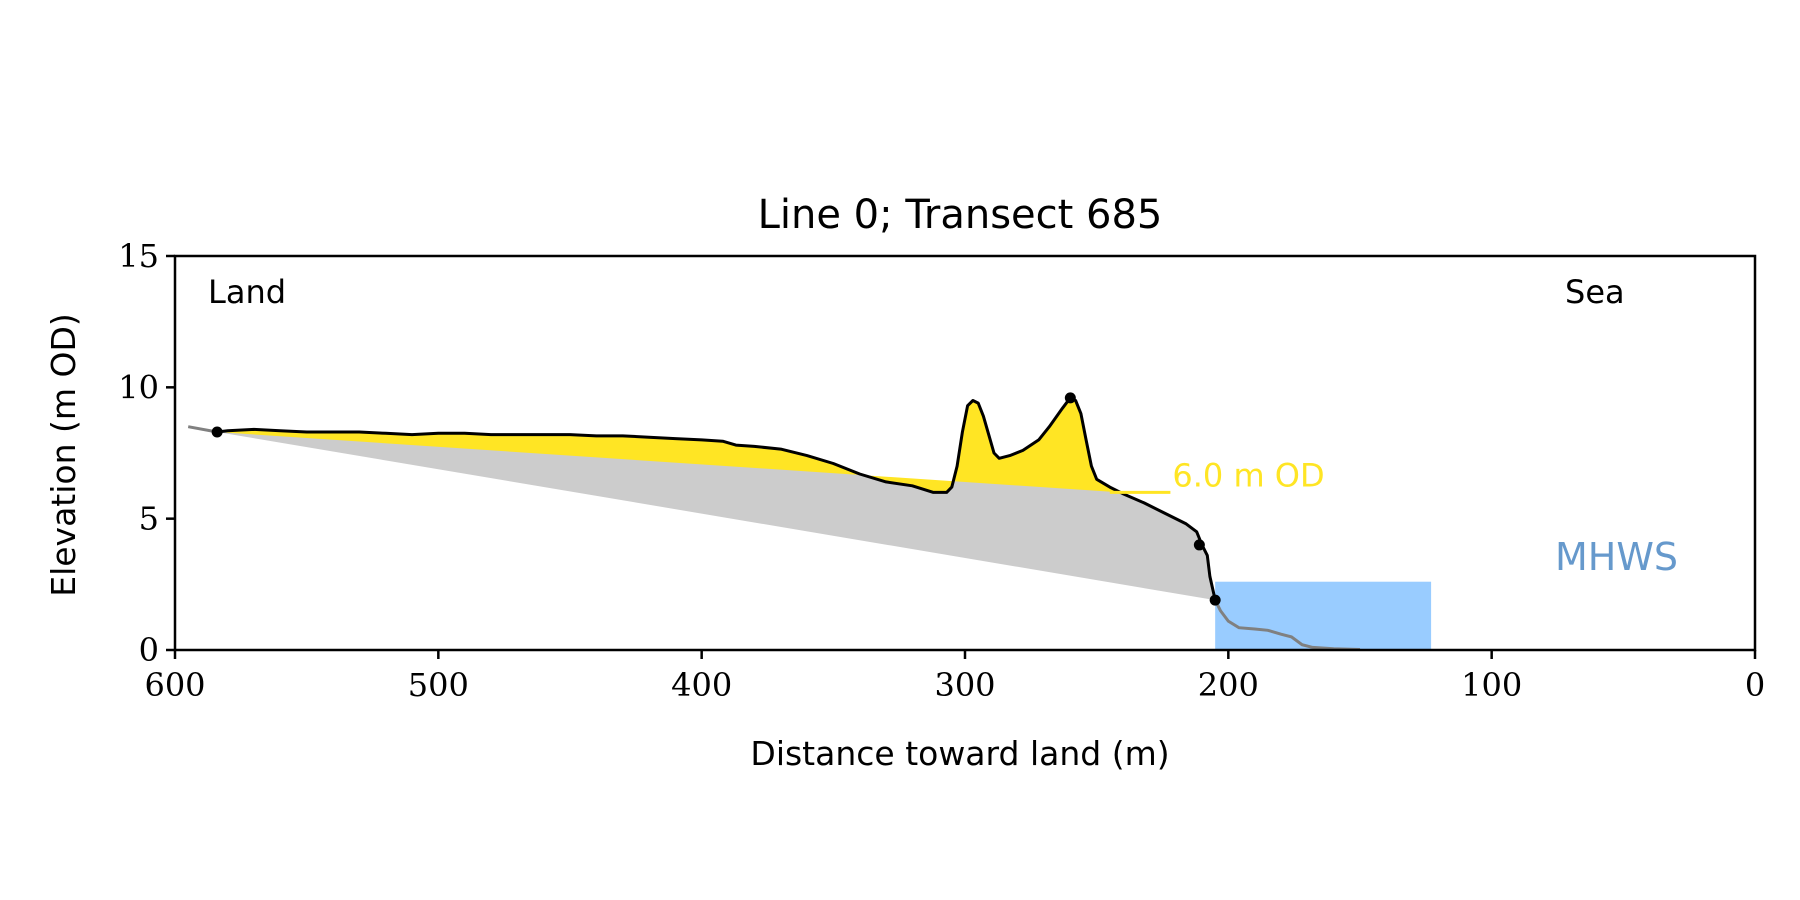 This screenshot has height=900, width=1800. I want to click on y-tick-label-15: 15, so click(138, 256).